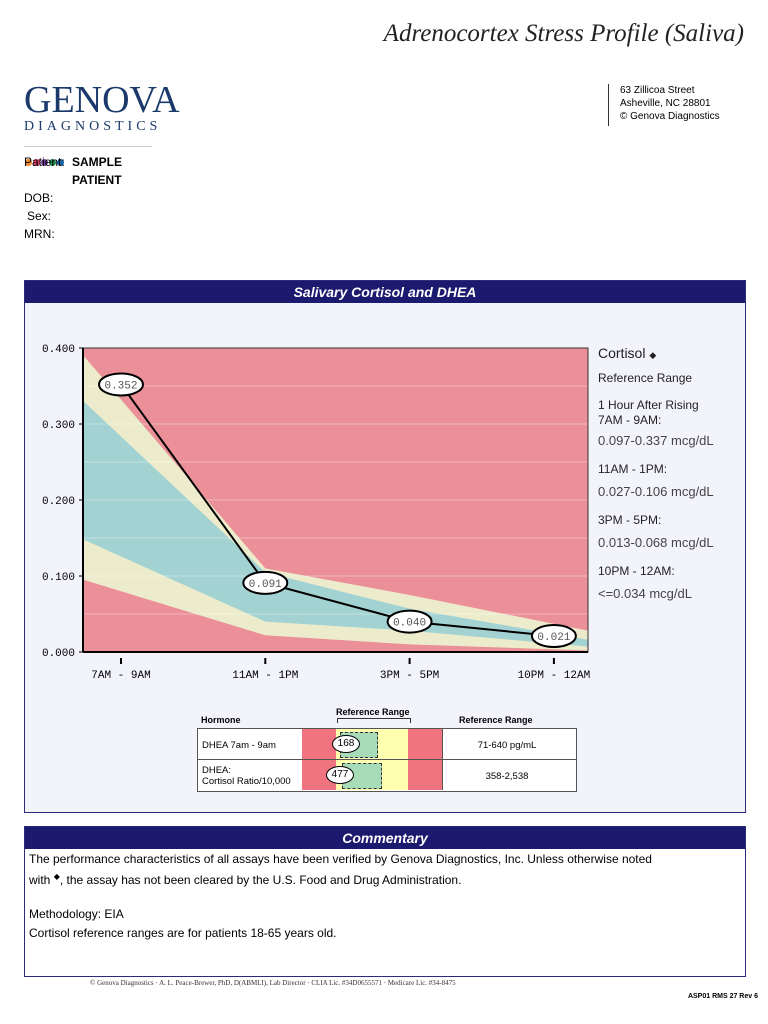 This screenshot has height=1024, width=768. What do you see at coordinates (104, 126) in the screenshot?
I see `genova-logo: GENOVA DIAGNOSTICS` at bounding box center [104, 126].